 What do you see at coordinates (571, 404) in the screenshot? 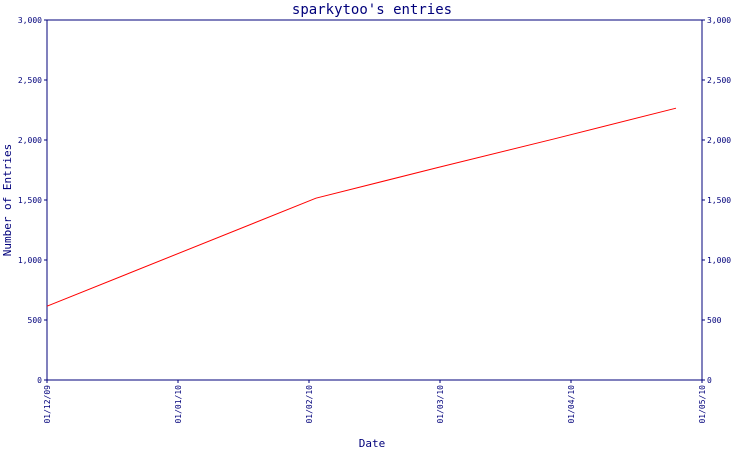
I see `x-tick-label: 01/04/10` at bounding box center [571, 404].